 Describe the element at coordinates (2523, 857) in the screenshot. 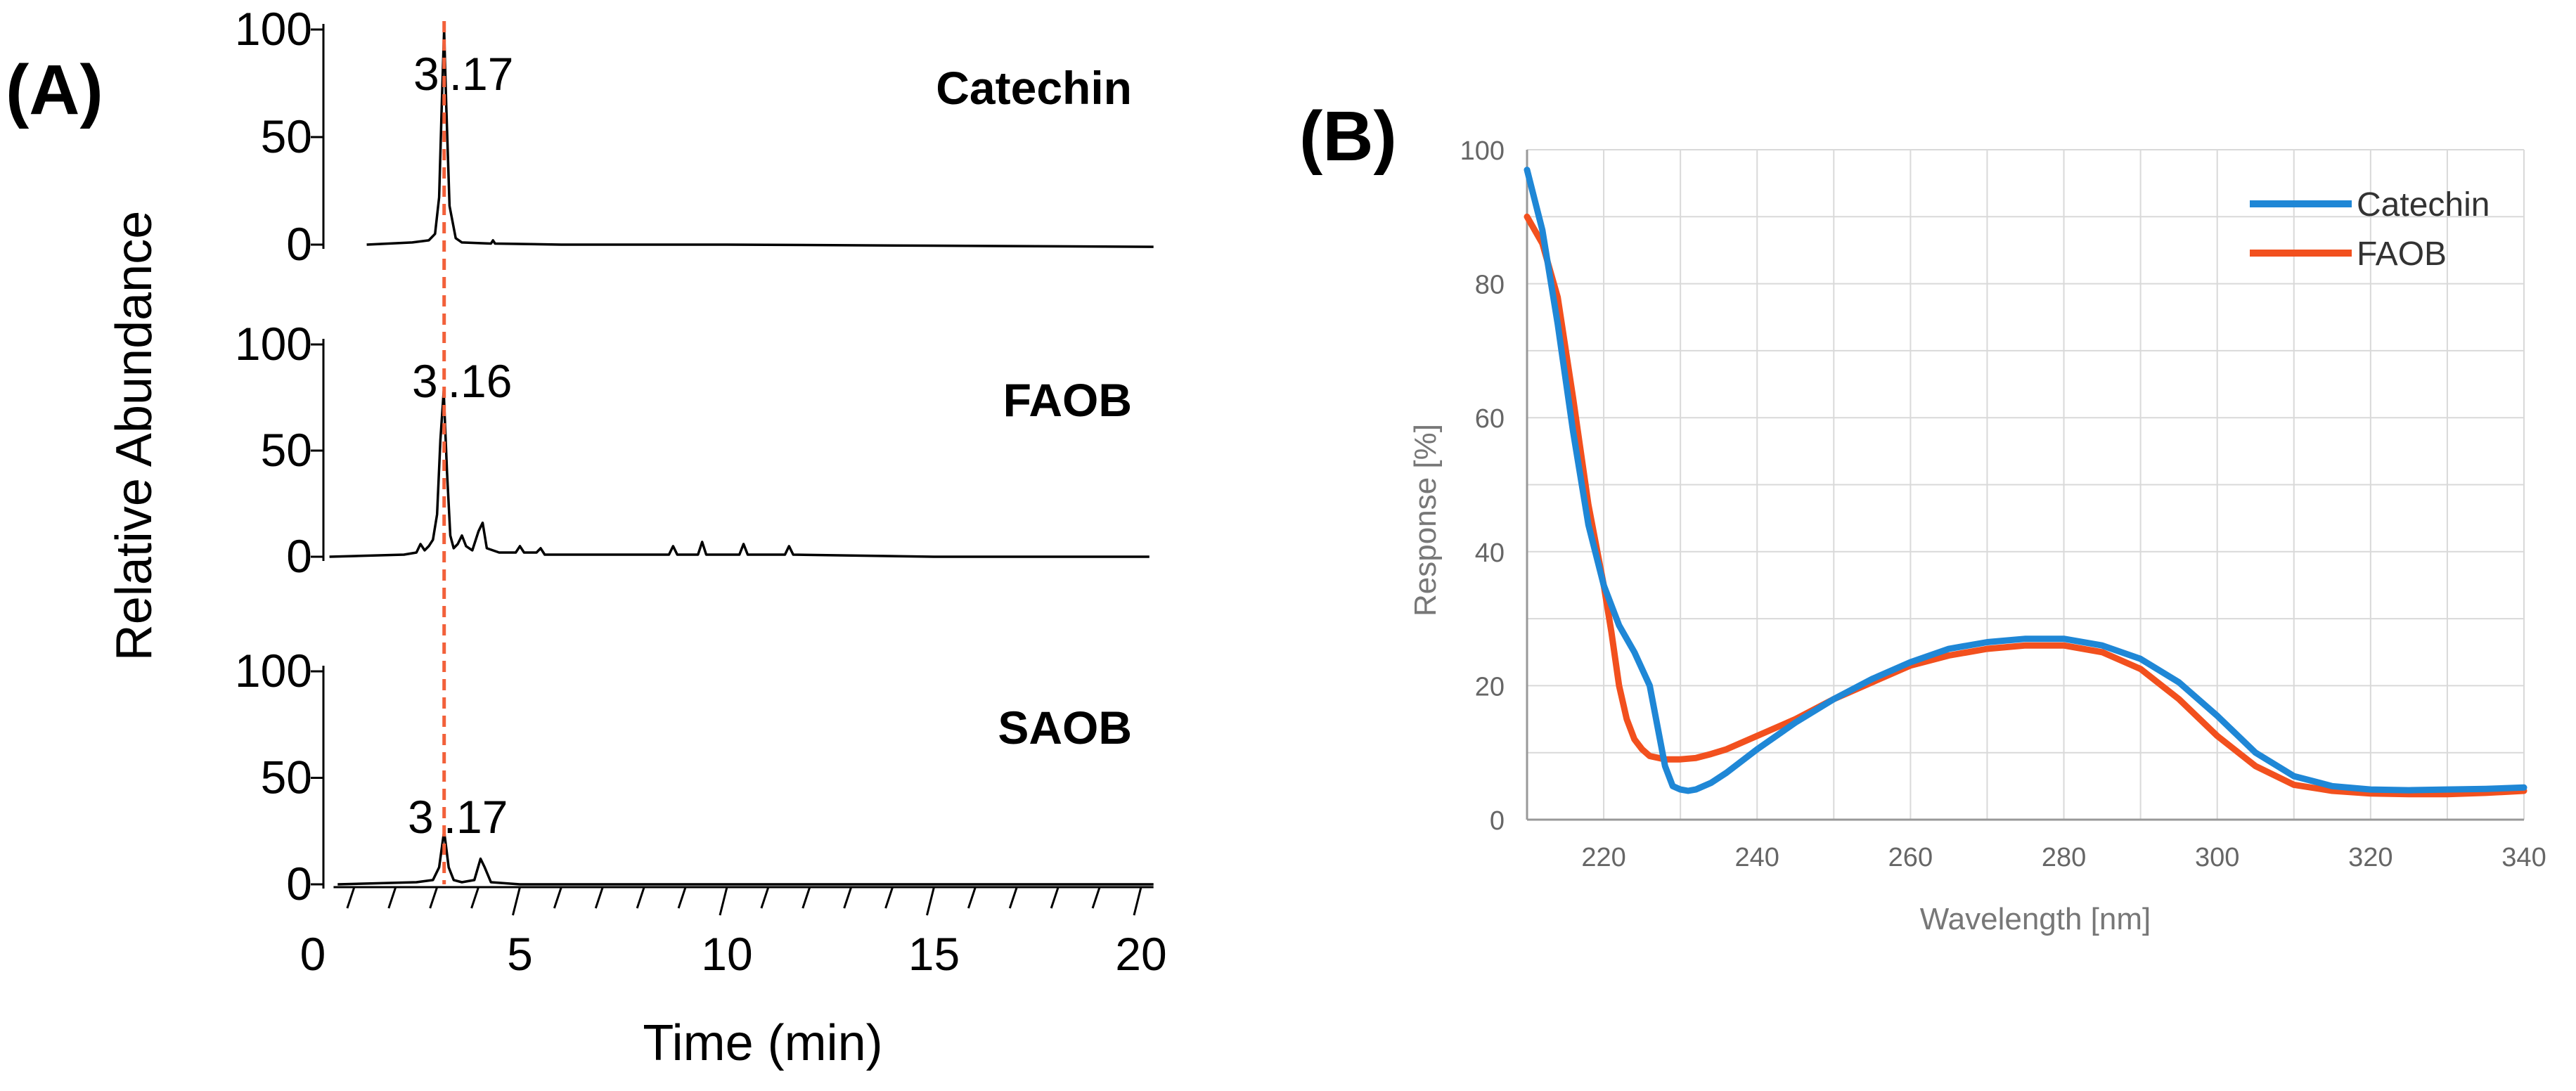

I see `x-tick-label: 340` at that location.